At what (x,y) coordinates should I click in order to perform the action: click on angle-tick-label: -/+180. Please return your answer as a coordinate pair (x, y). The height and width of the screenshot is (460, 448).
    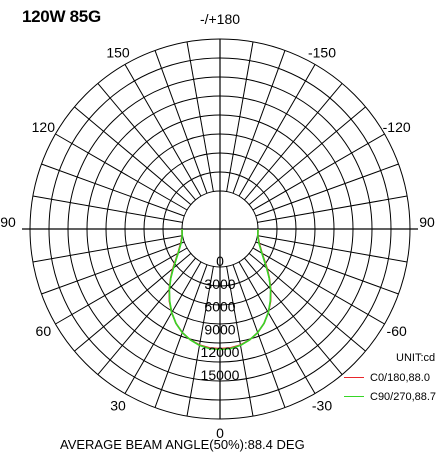
    Looking at the image, I should click on (220, 19).